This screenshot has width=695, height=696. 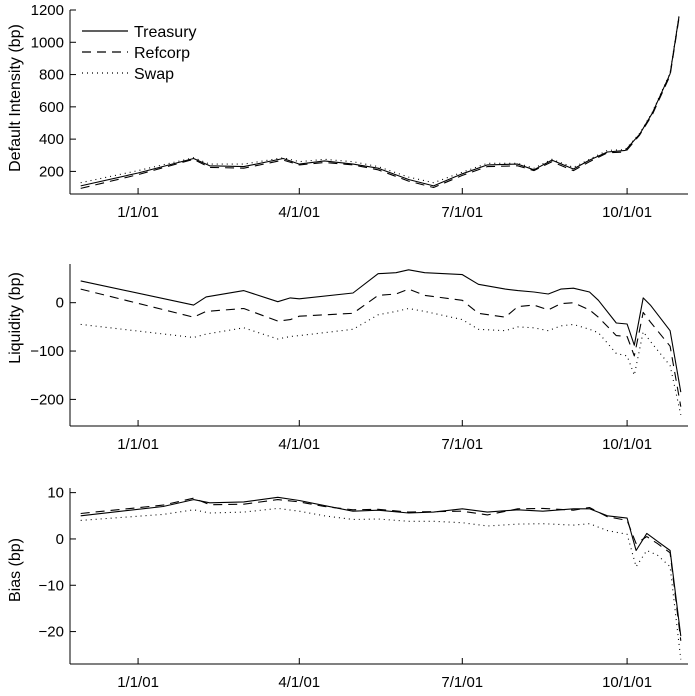 What do you see at coordinates (162, 53) in the screenshot?
I see `legend-label-refcorp: Refcorp` at bounding box center [162, 53].